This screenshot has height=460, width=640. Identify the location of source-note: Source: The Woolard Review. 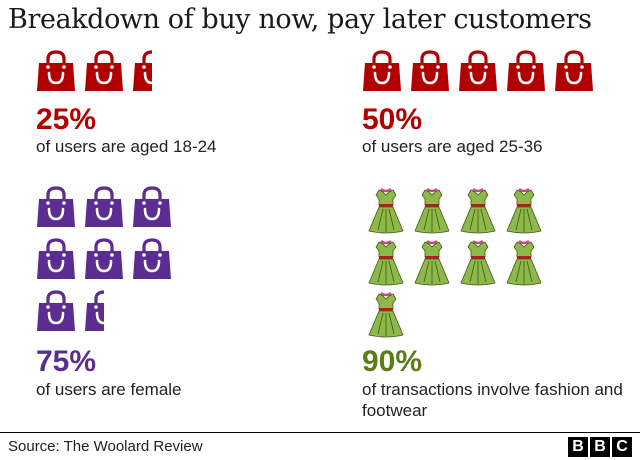
(105, 446).